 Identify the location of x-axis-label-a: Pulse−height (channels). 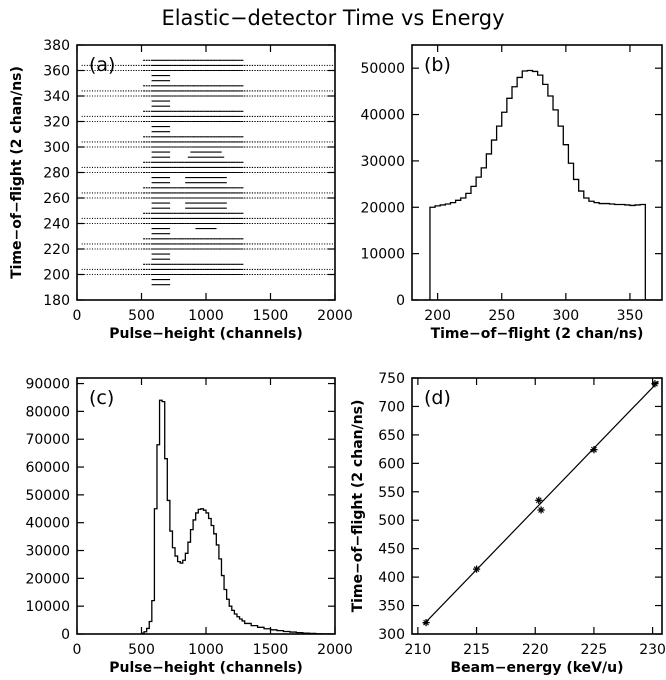
(205, 334).